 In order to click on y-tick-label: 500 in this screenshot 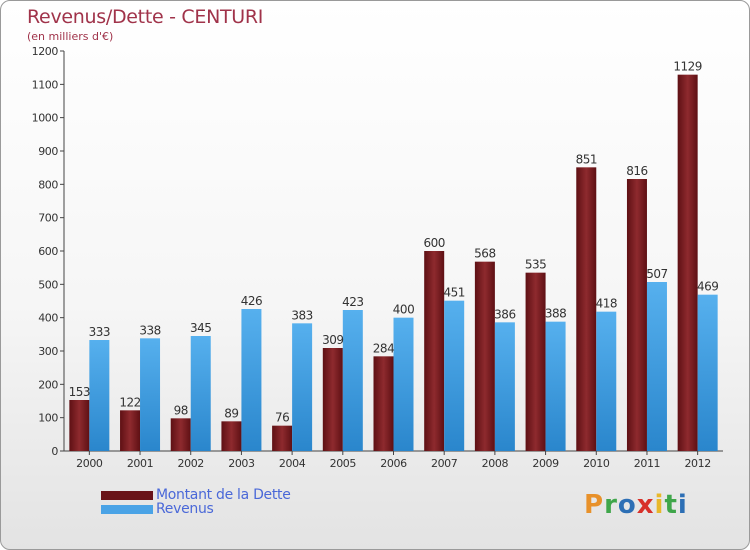, I will do `click(48, 284)`.